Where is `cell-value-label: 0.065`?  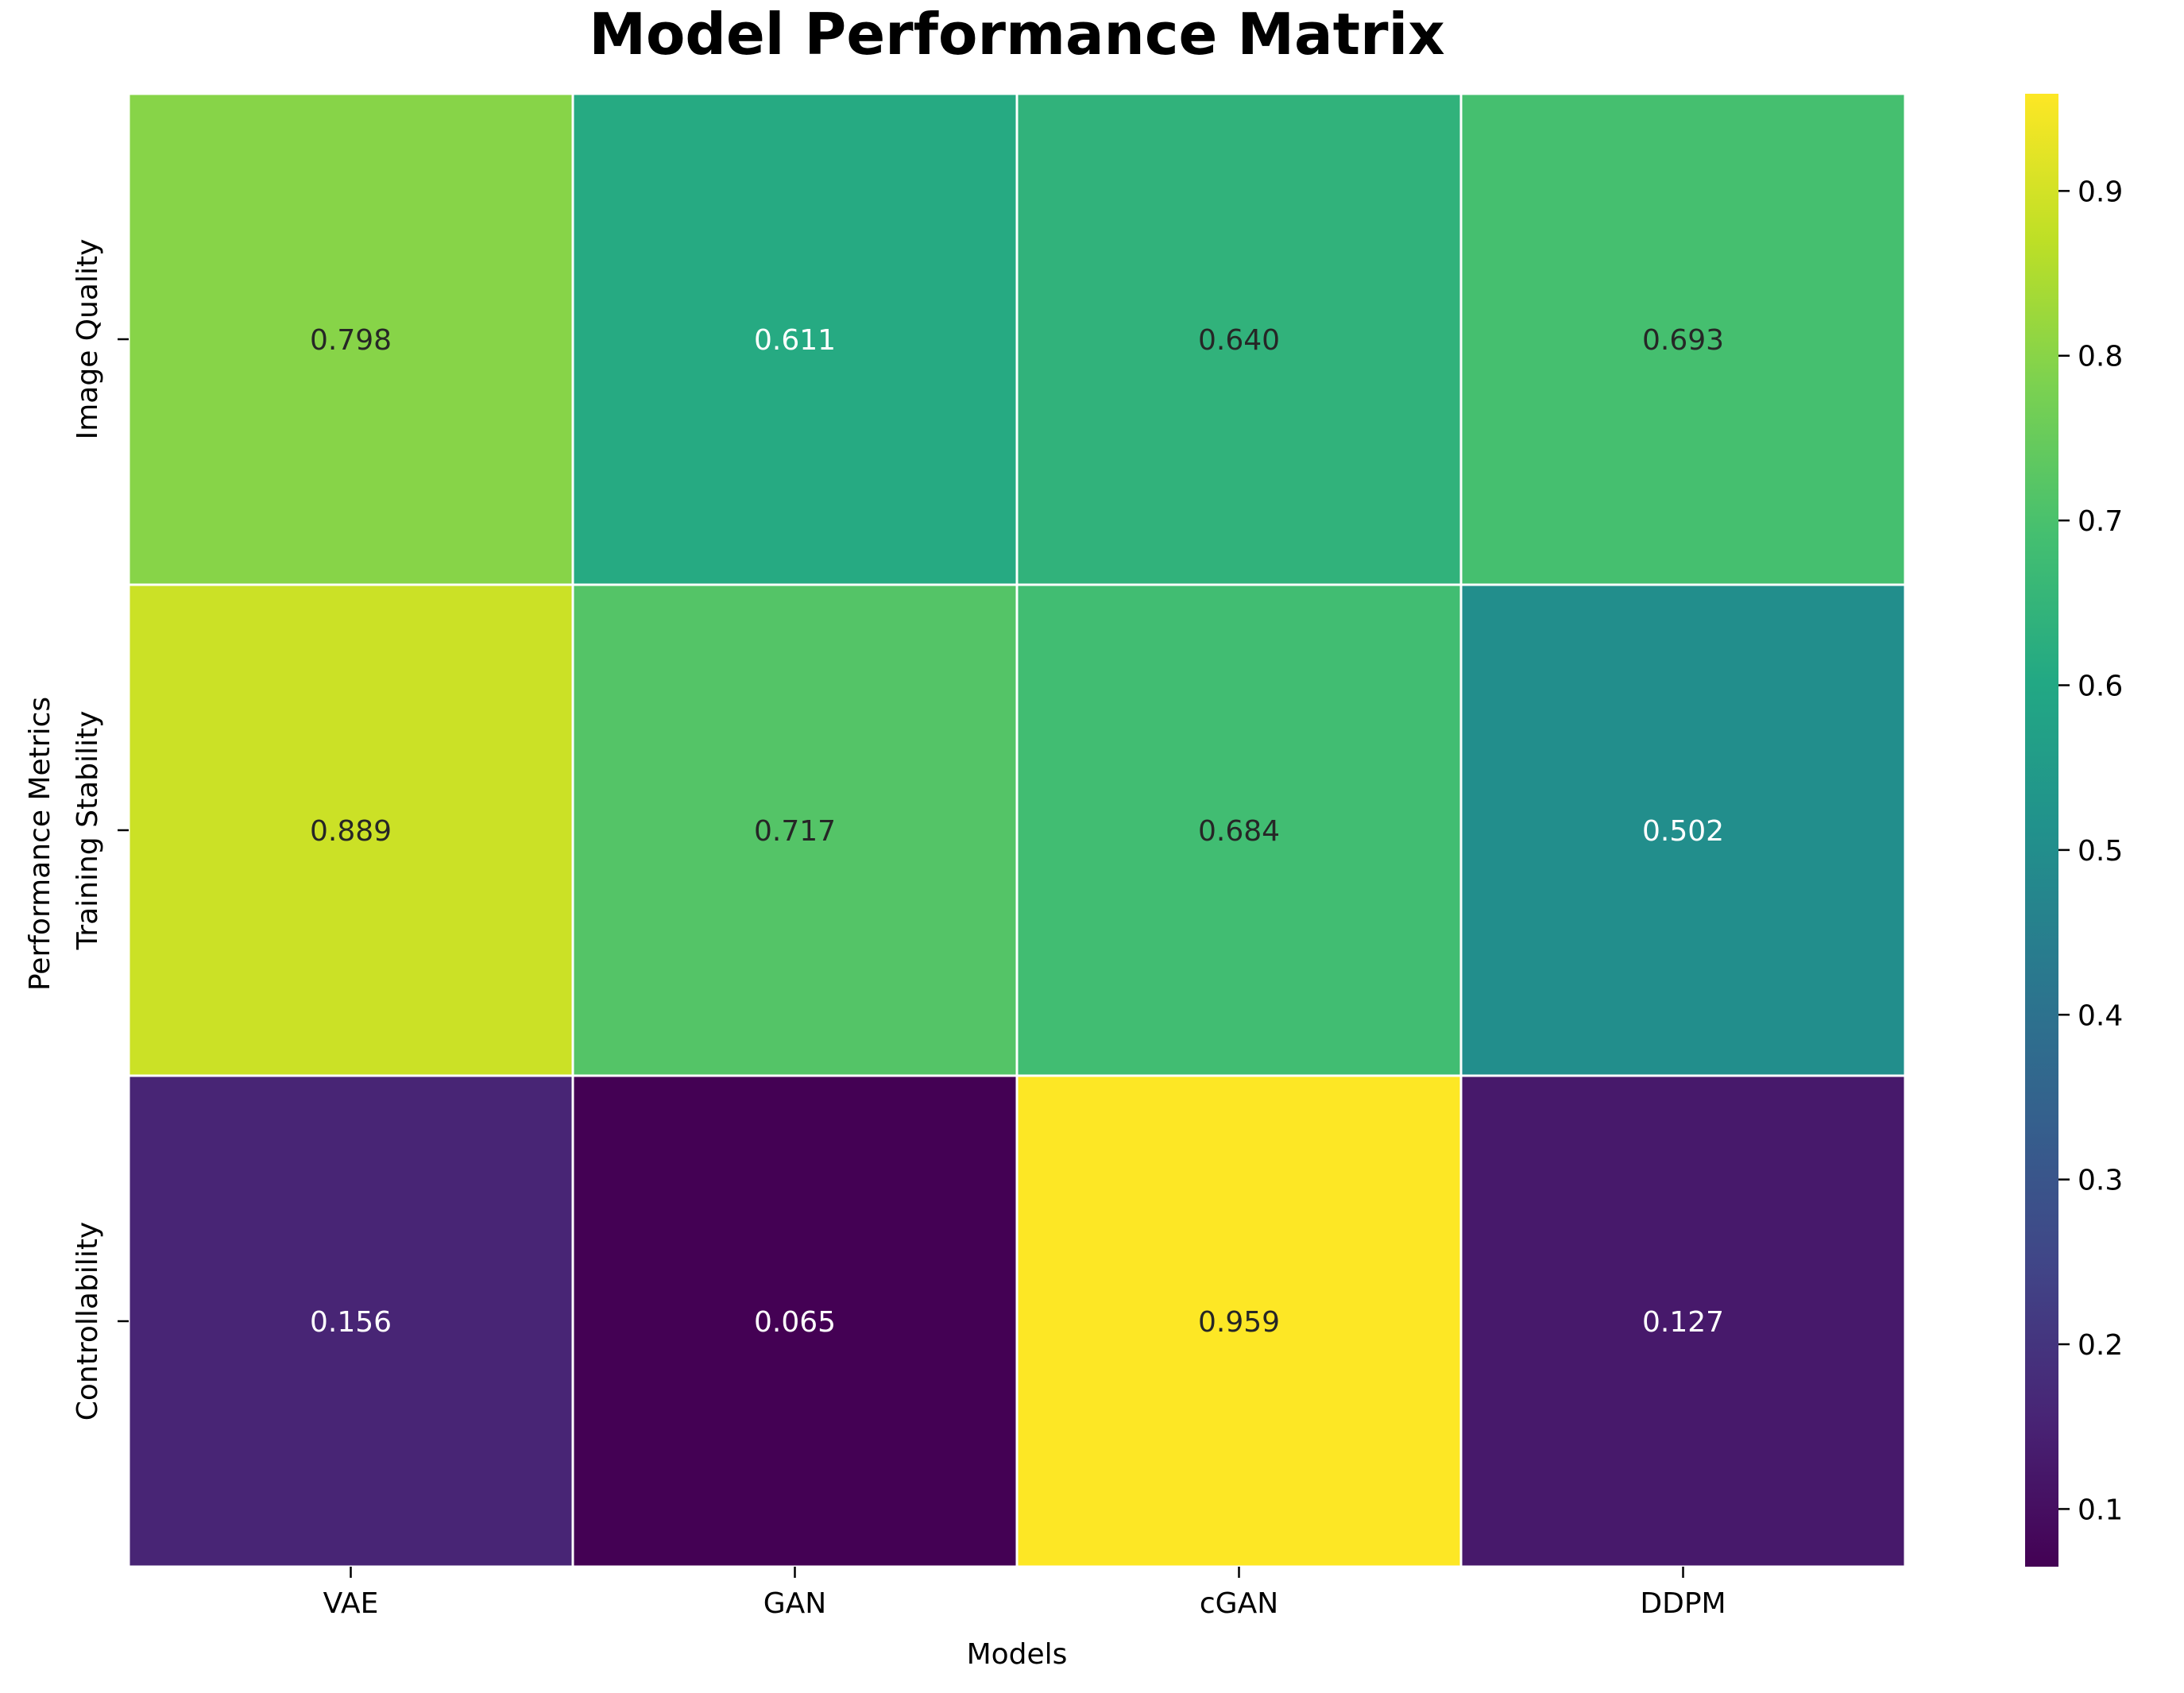
cell-value-label: 0.065 is located at coordinates (795, 1322).